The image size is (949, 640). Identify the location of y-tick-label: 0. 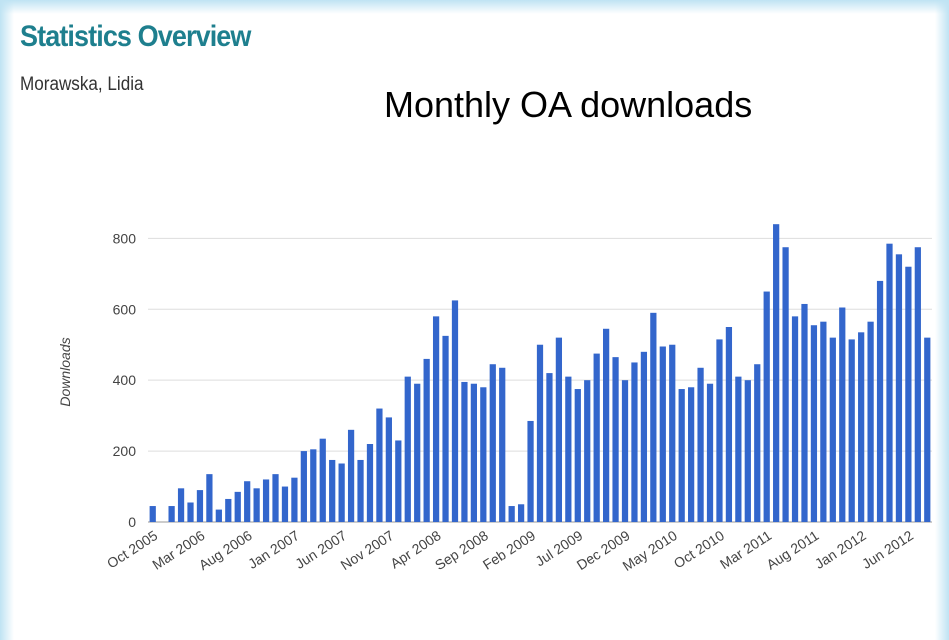
(132, 522).